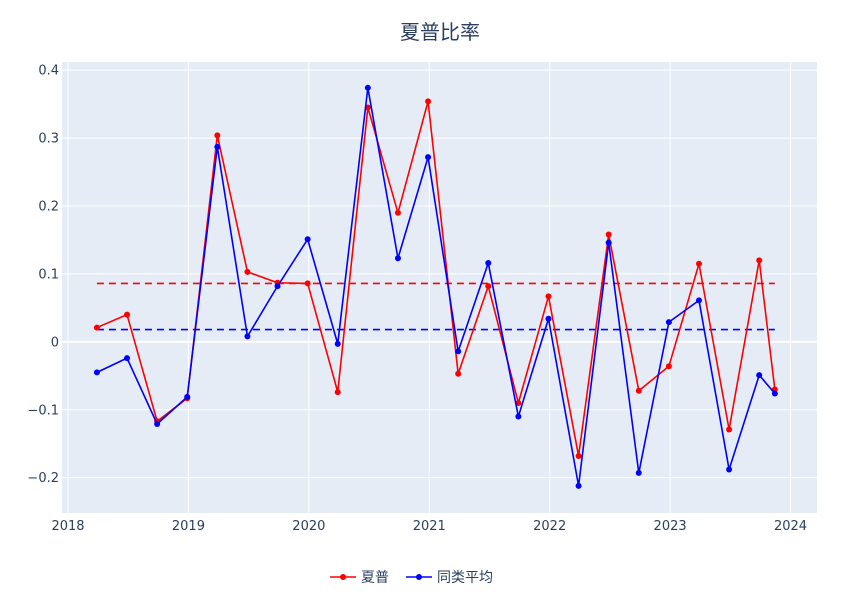 This screenshot has width=866, height=609. Describe the element at coordinates (48, 274) in the screenshot. I see `y-tick-label: 0.1` at that location.